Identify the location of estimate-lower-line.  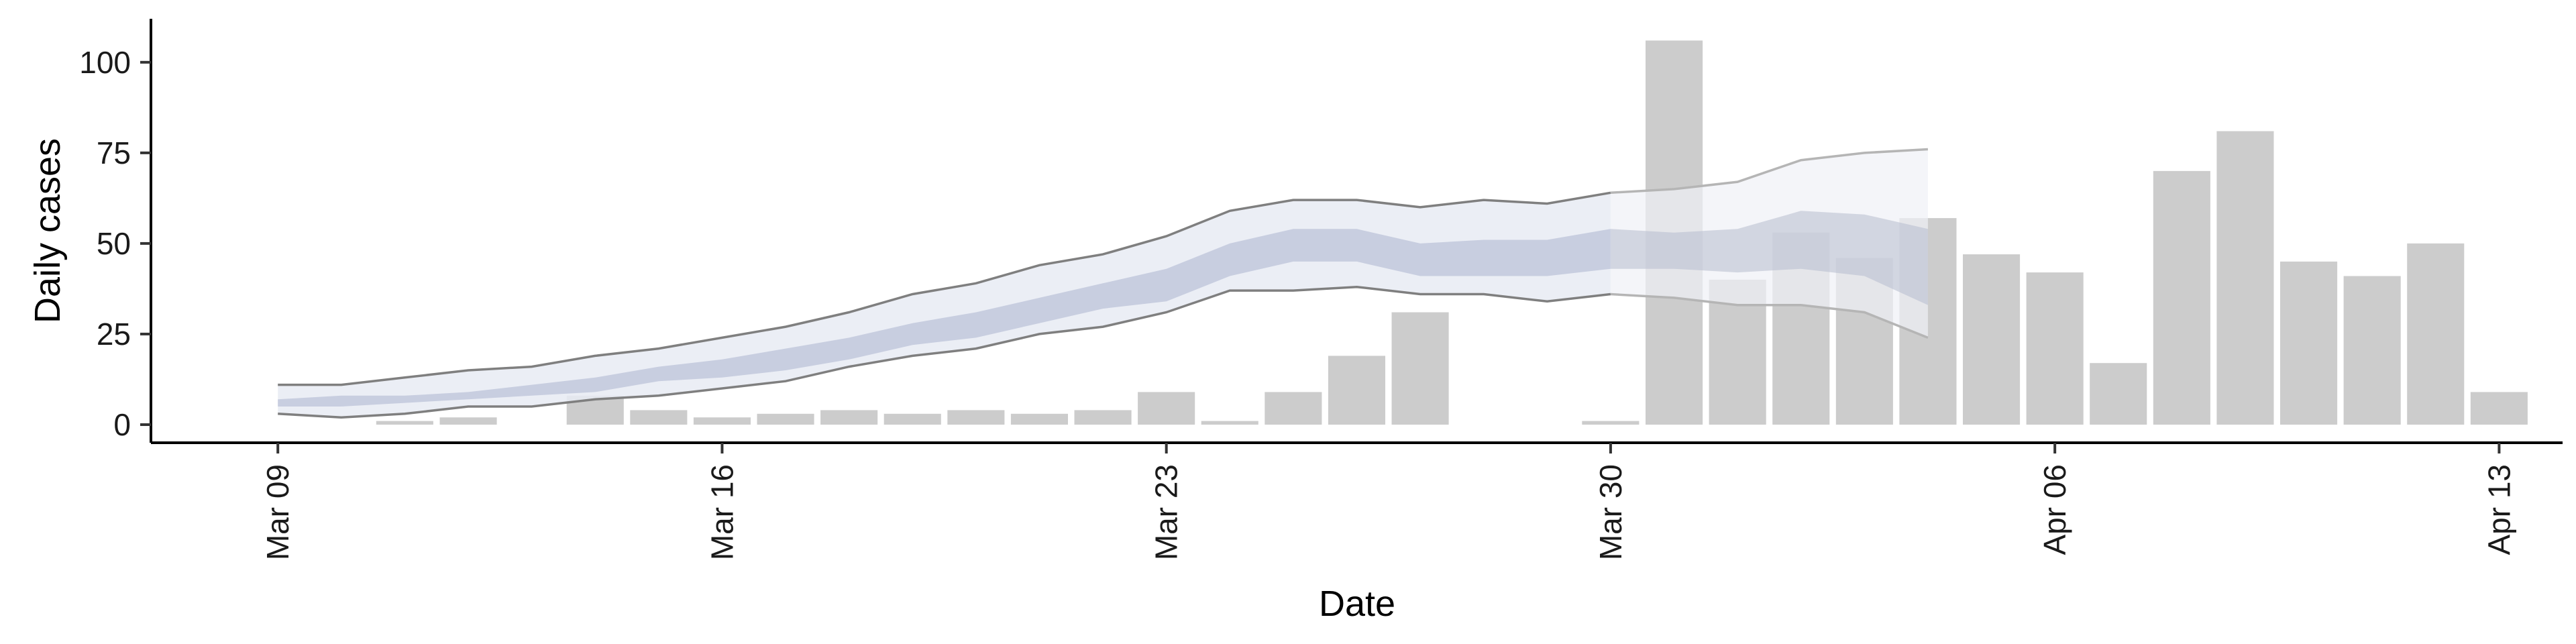
(944, 352).